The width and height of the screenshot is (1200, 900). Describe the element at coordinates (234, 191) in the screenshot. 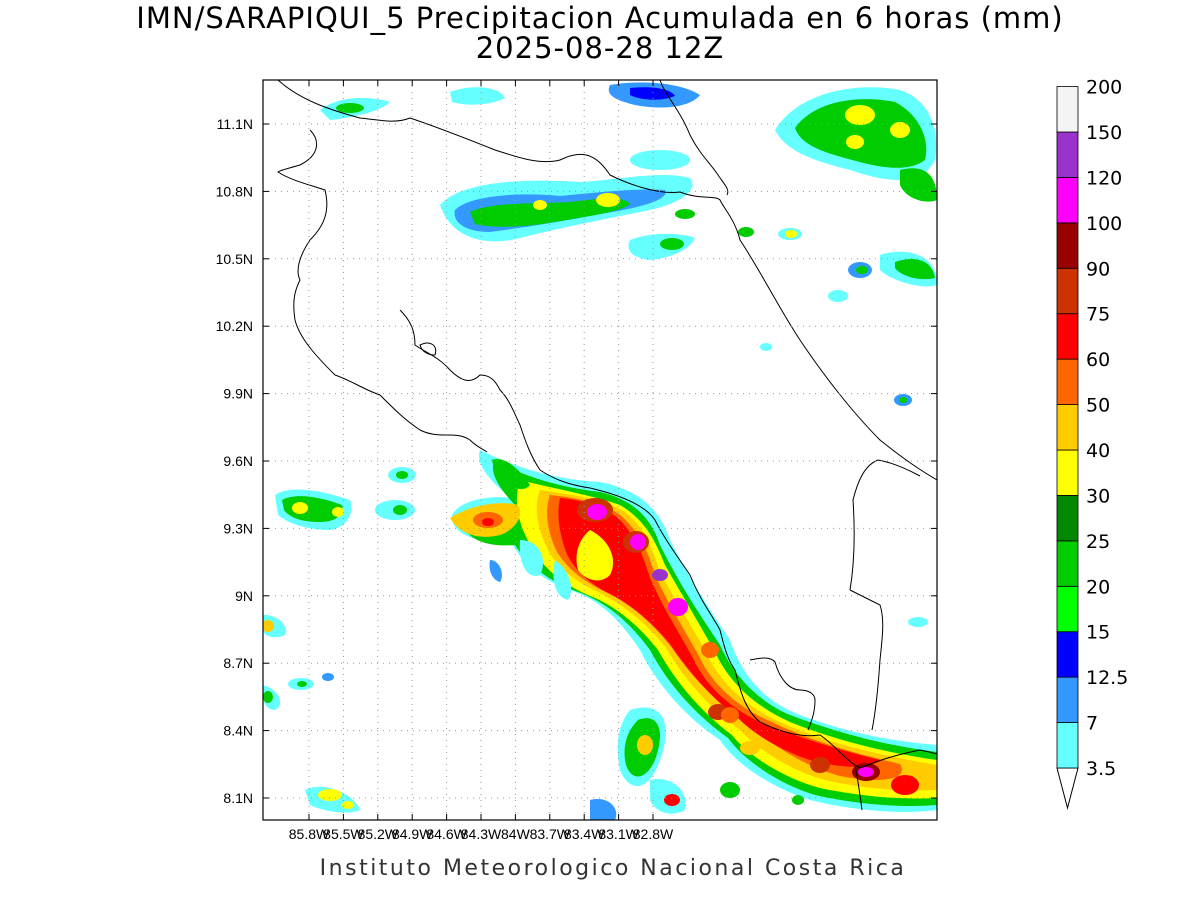

I see `y-tick-label: 10.8N` at that location.